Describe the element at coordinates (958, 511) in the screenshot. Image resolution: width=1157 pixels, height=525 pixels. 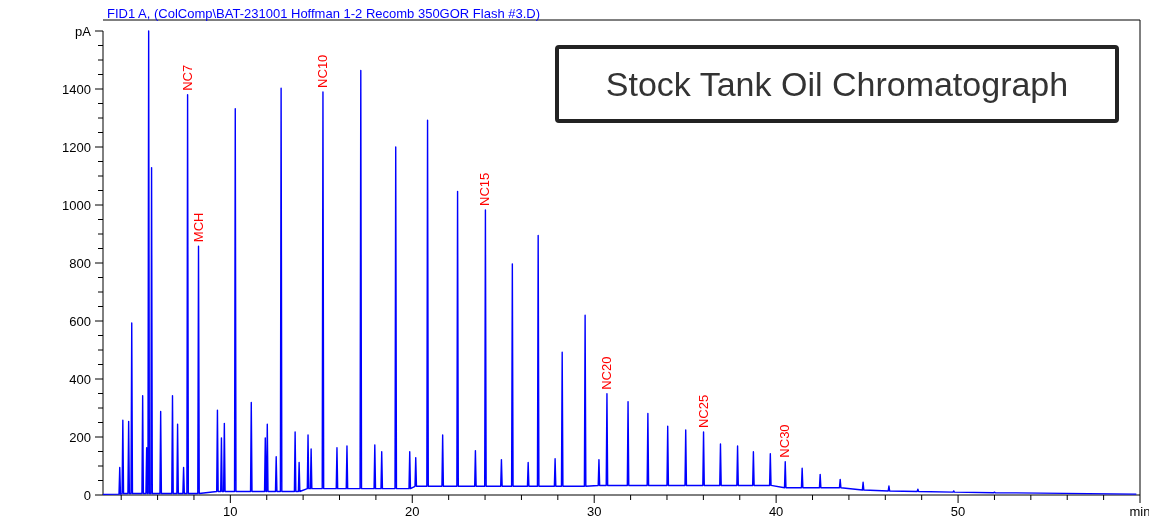
I see `x-tick-label: 50` at that location.